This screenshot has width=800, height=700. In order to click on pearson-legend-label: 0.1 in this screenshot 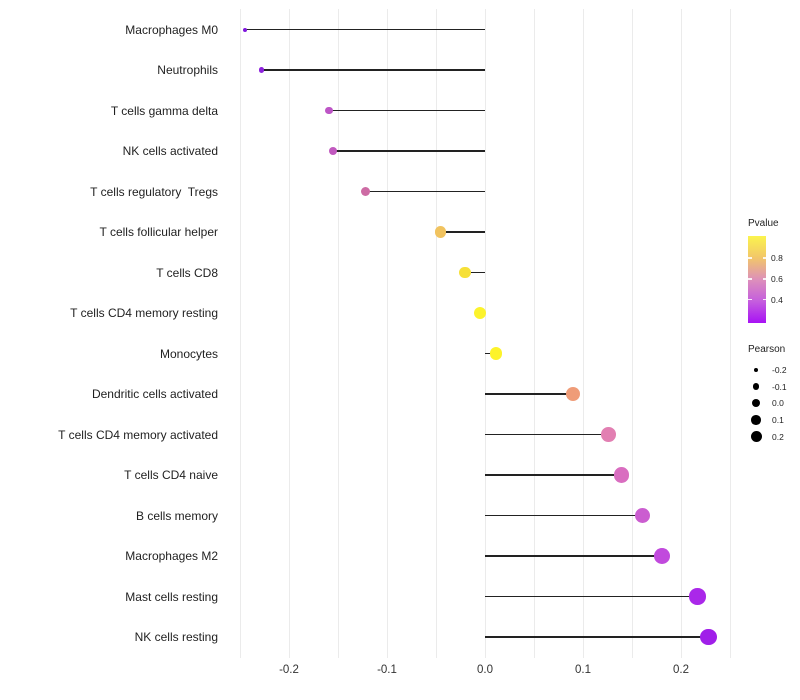, I will do `click(778, 420)`.